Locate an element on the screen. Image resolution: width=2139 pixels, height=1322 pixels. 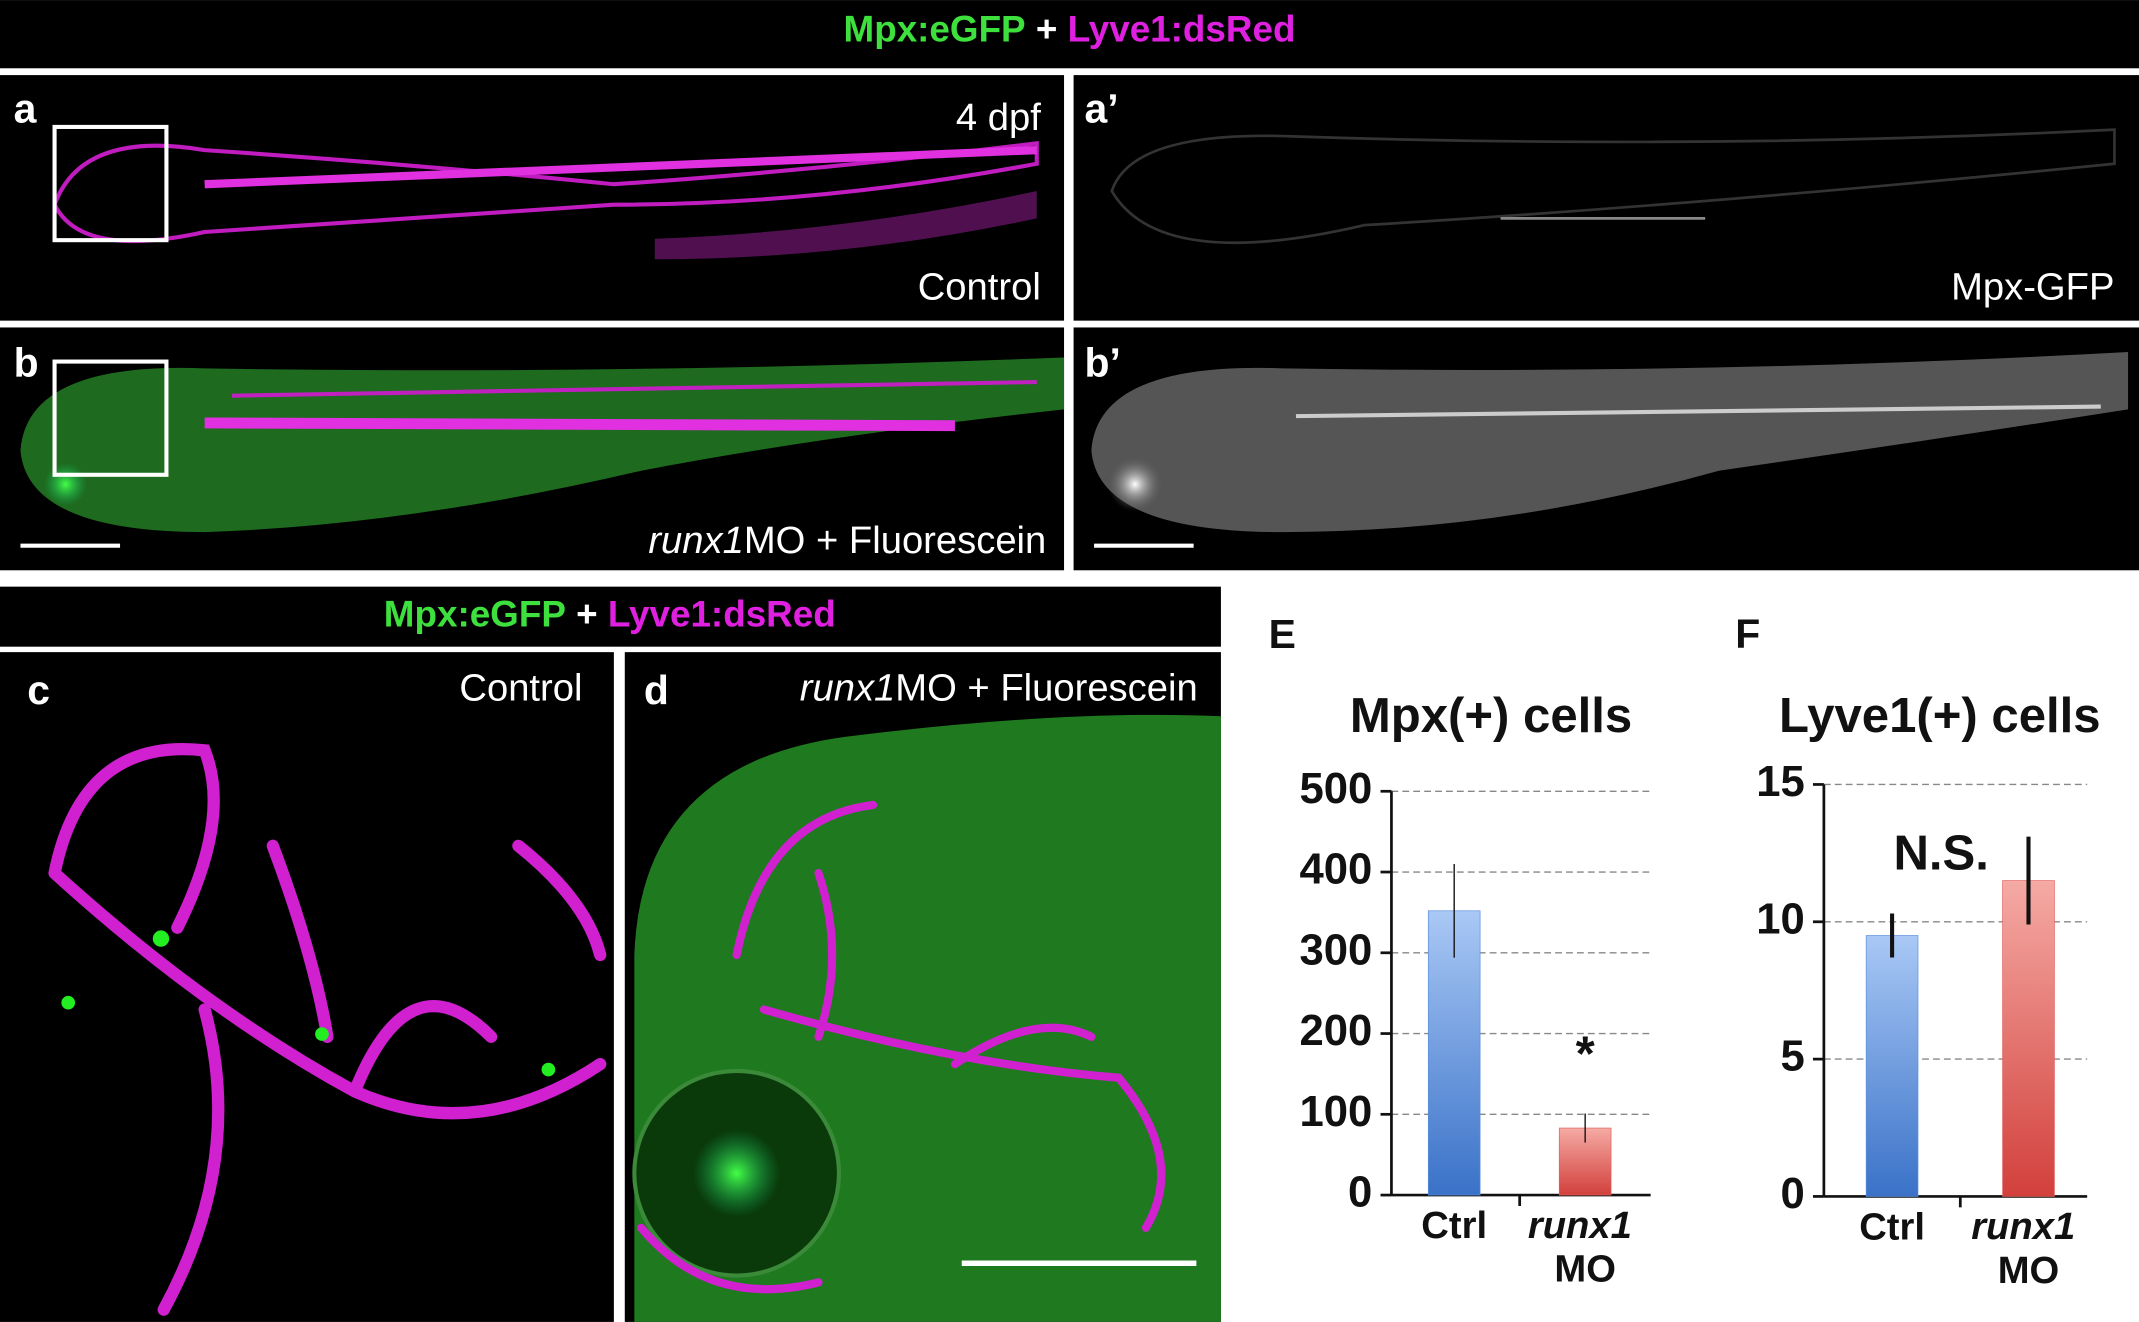
outline is located at coordinates (1613, 186).